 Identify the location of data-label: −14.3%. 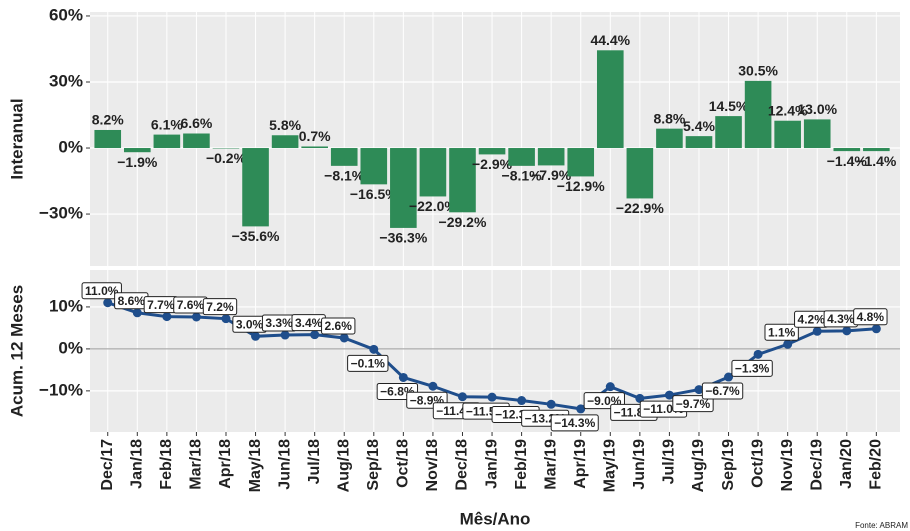
(574, 423).